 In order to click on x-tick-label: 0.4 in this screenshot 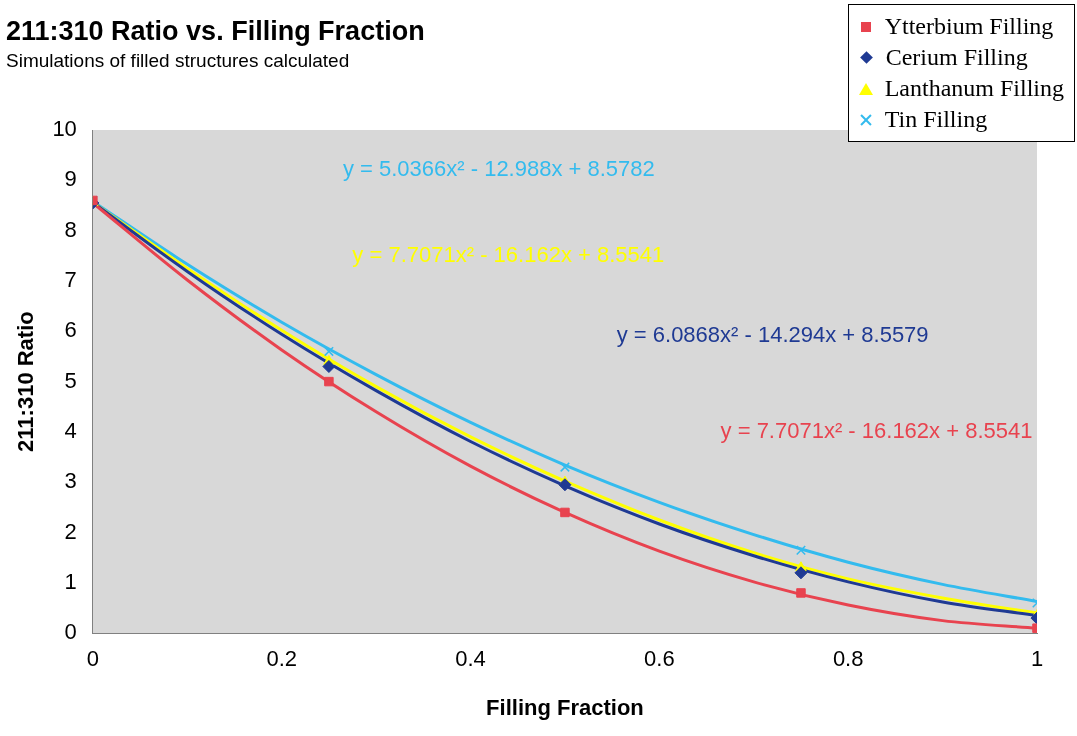, I will do `click(470, 659)`.